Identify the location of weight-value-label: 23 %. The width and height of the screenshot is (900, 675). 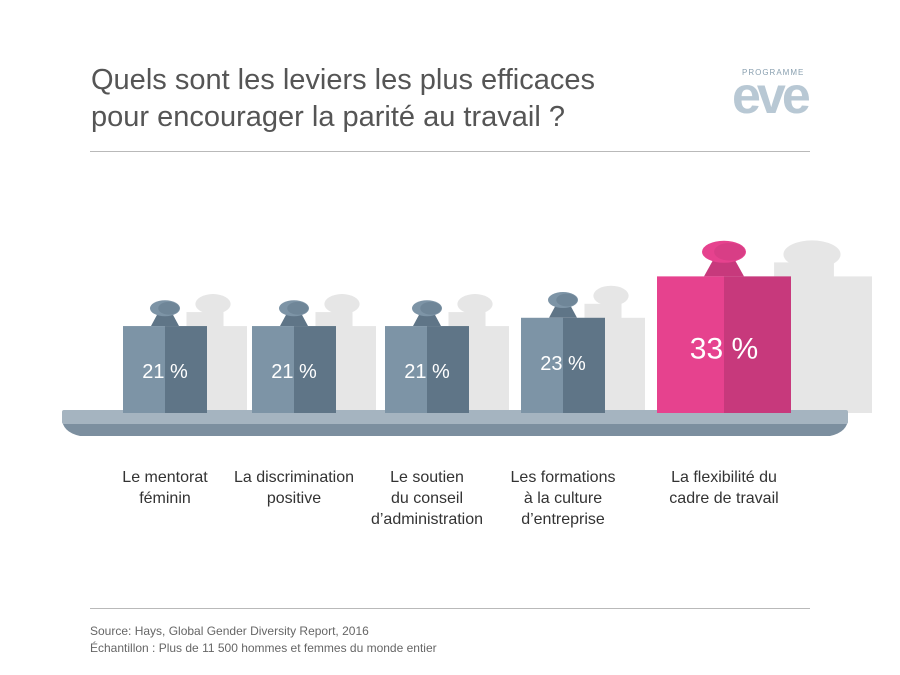
(563, 364).